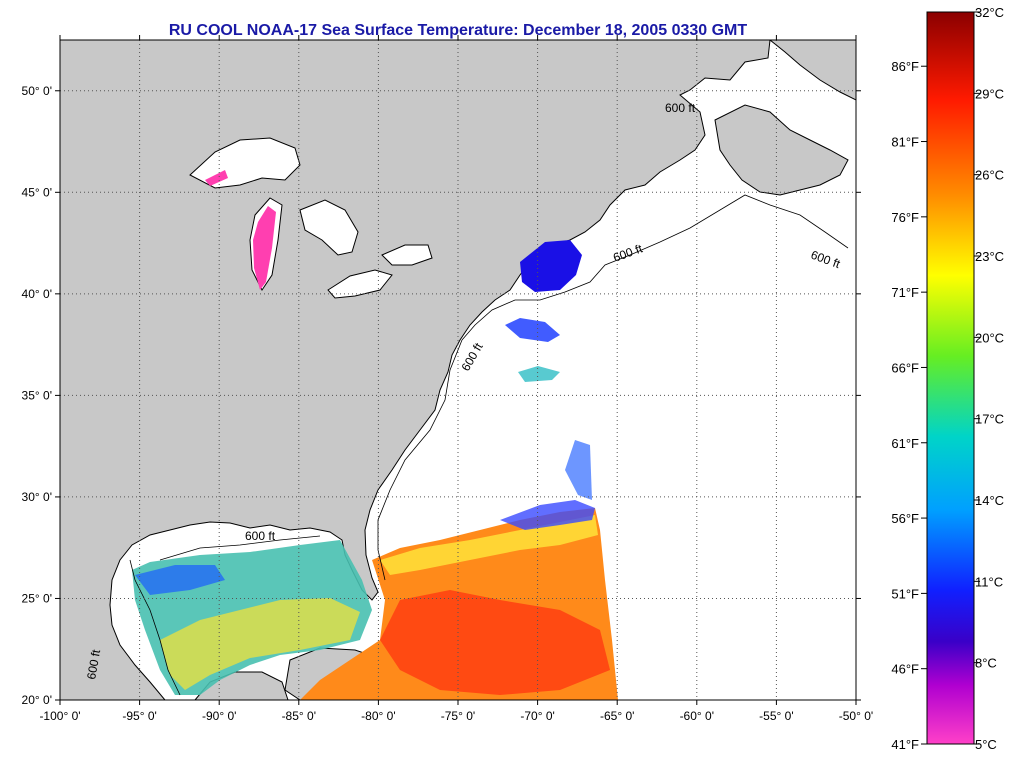 The height and width of the screenshot is (761, 1016). Describe the element at coordinates (260, 644) in the screenshot. I see `sst-gulf-warm` at that location.